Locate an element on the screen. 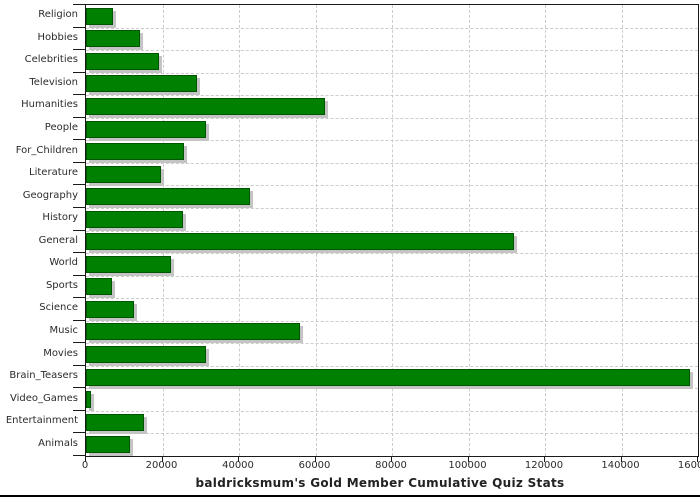 The height and width of the screenshot is (500, 700). y-axis-label-entertainment: Entertainment is located at coordinates (41, 421).